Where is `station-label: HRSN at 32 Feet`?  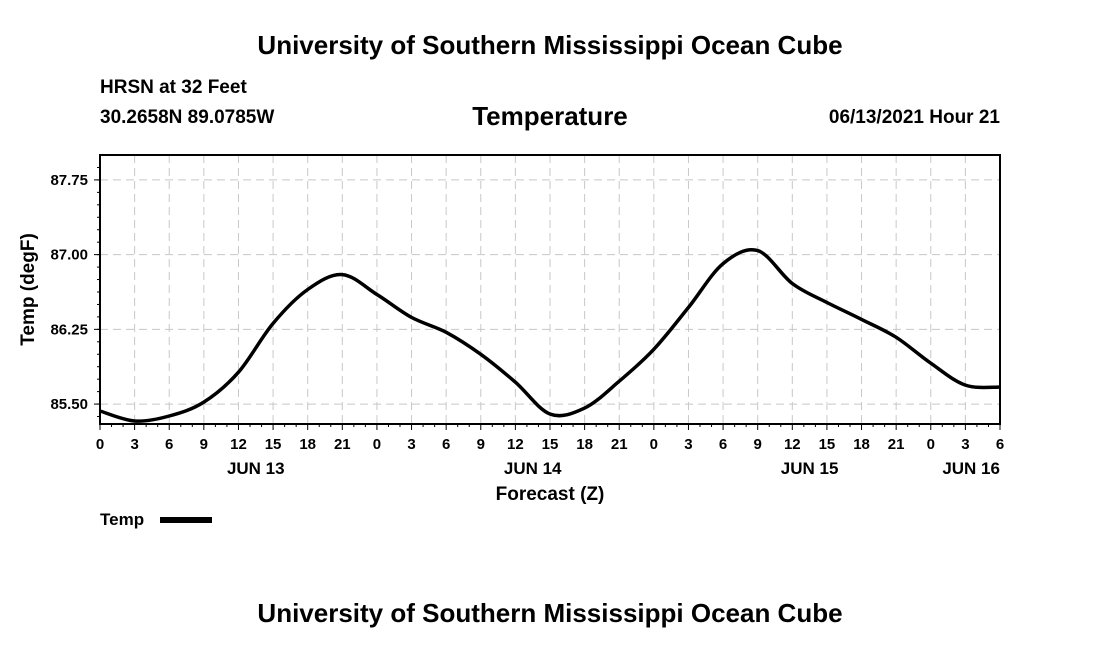
station-label: HRSN at 32 Feet is located at coordinates (173, 87).